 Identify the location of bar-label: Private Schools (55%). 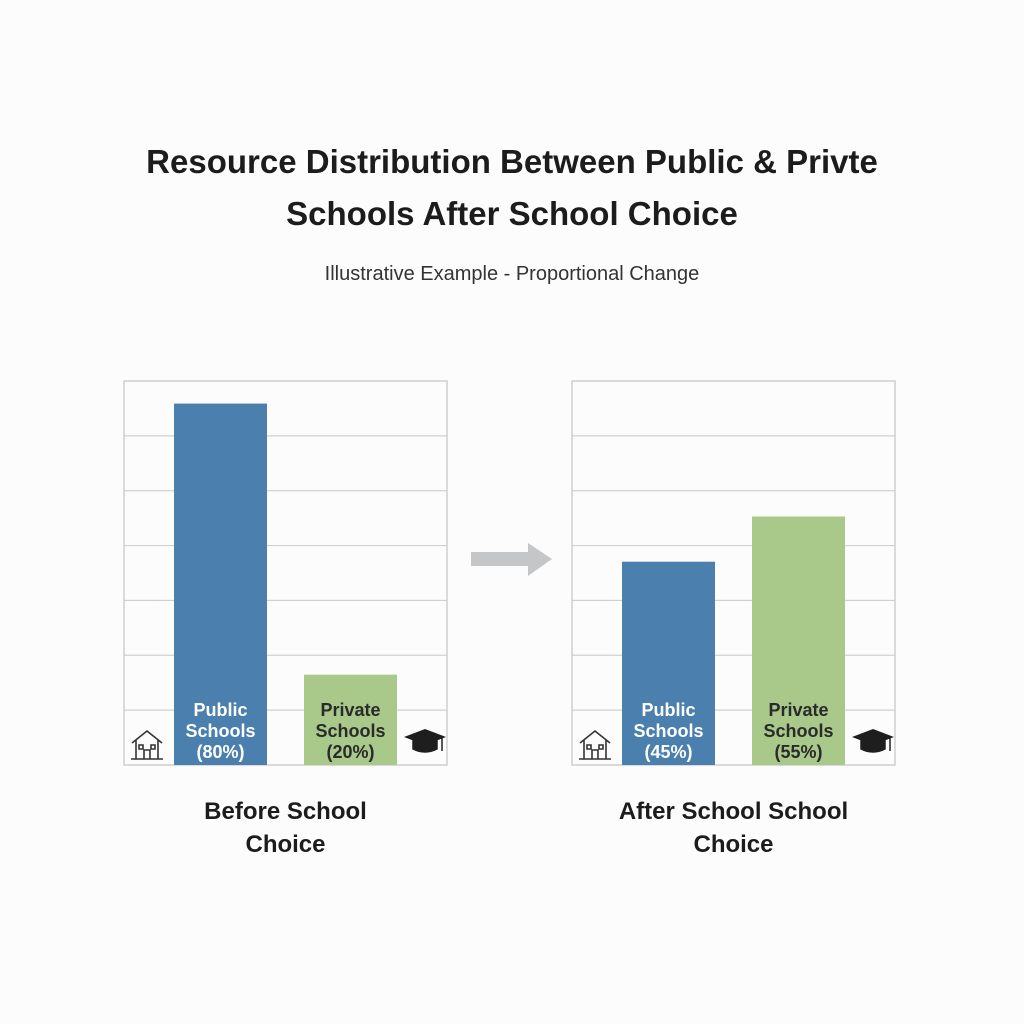
(798, 641).